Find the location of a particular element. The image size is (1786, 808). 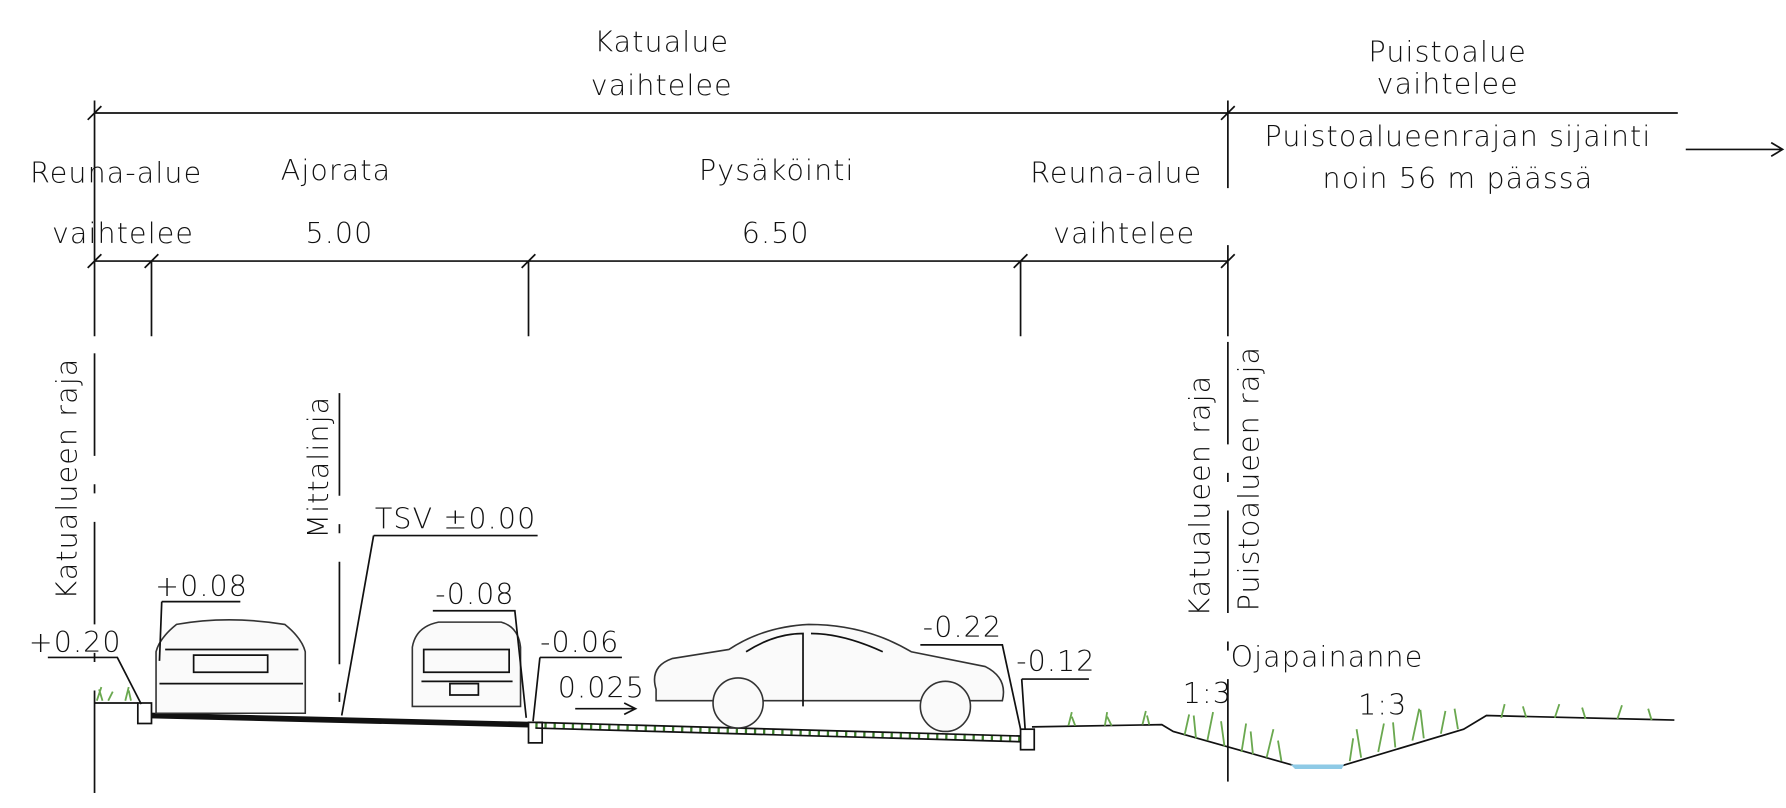

level: -0.06 is located at coordinates (579, 642).